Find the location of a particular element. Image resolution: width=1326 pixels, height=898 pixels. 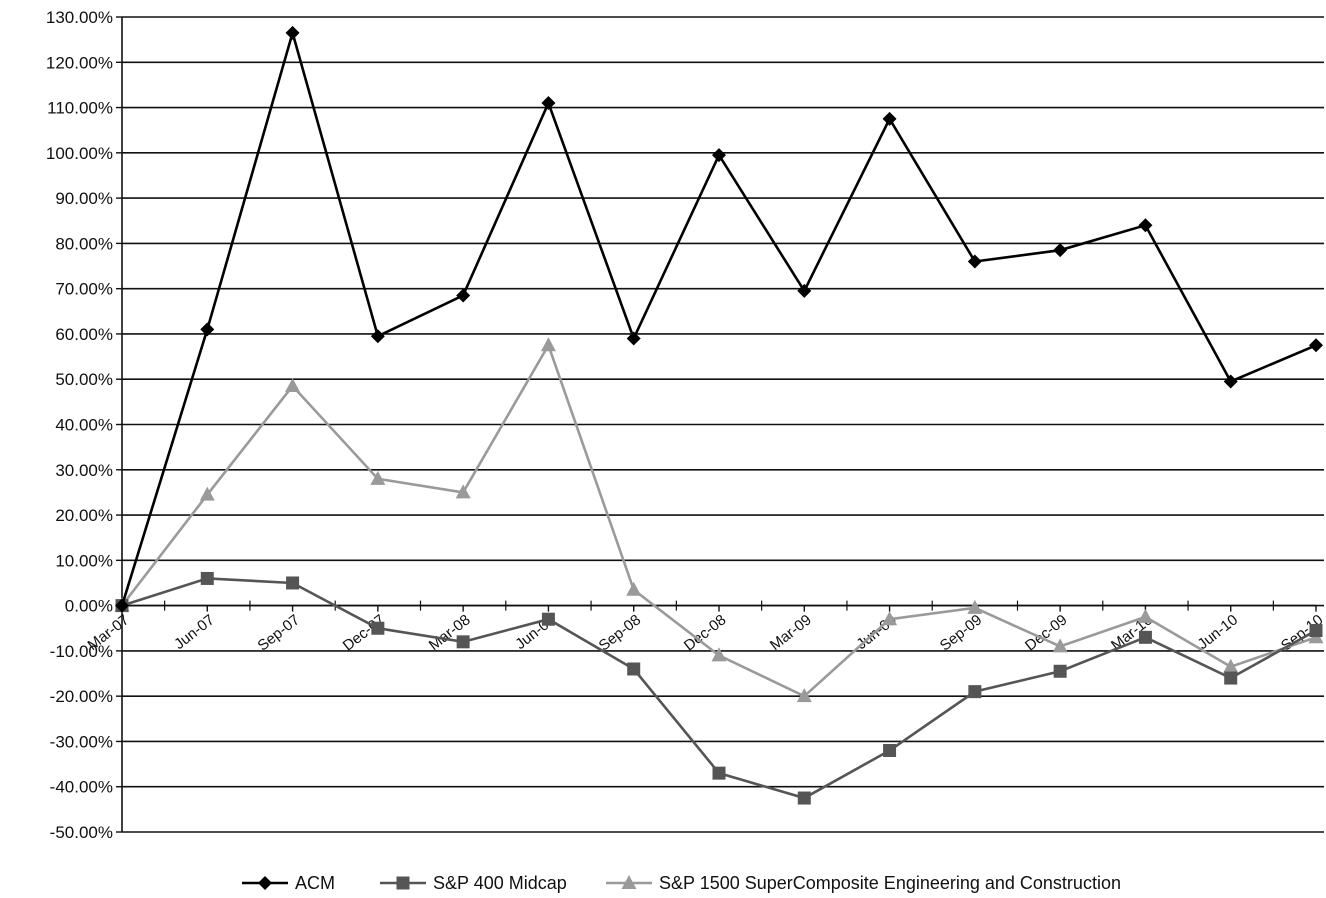

x-tick-label: Jun-10 is located at coordinates (1218, 632).